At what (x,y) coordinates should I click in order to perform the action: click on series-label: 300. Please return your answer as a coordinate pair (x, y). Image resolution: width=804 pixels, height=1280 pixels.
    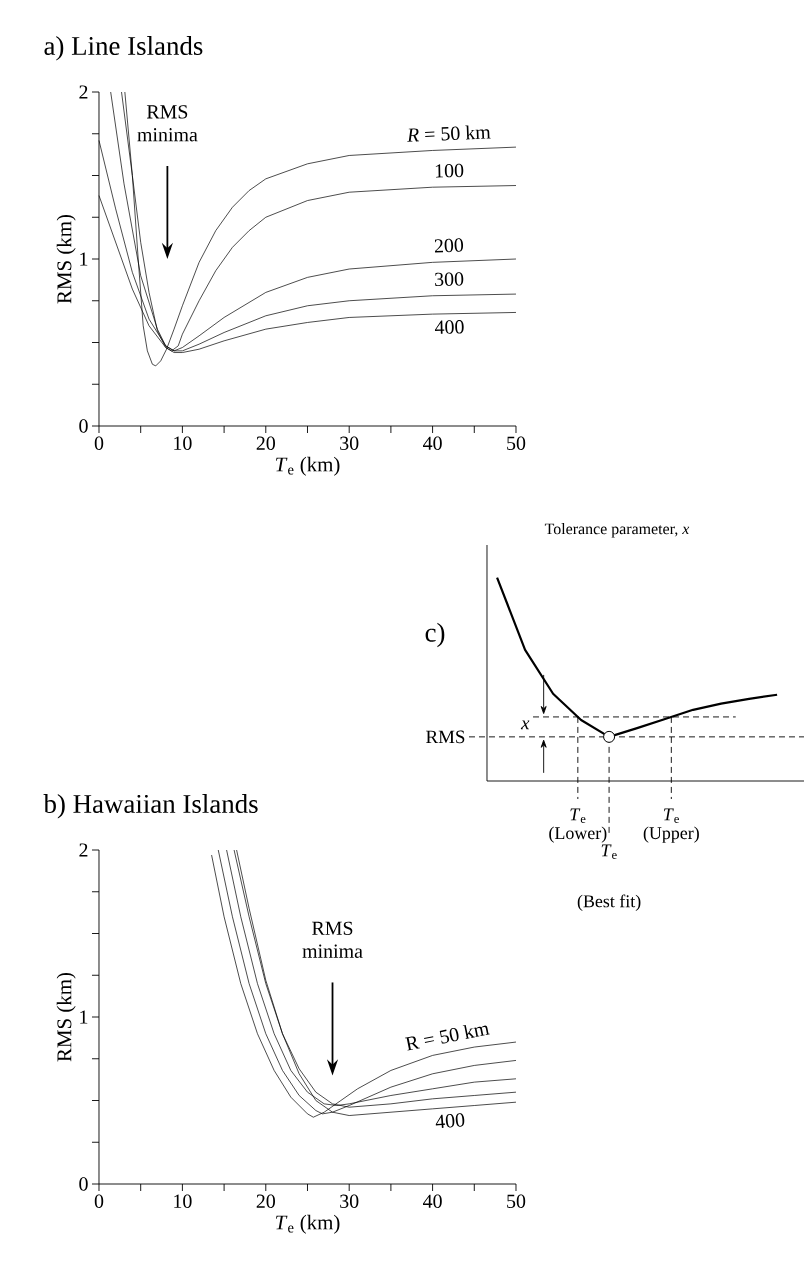
    Looking at the image, I should click on (449, 279).